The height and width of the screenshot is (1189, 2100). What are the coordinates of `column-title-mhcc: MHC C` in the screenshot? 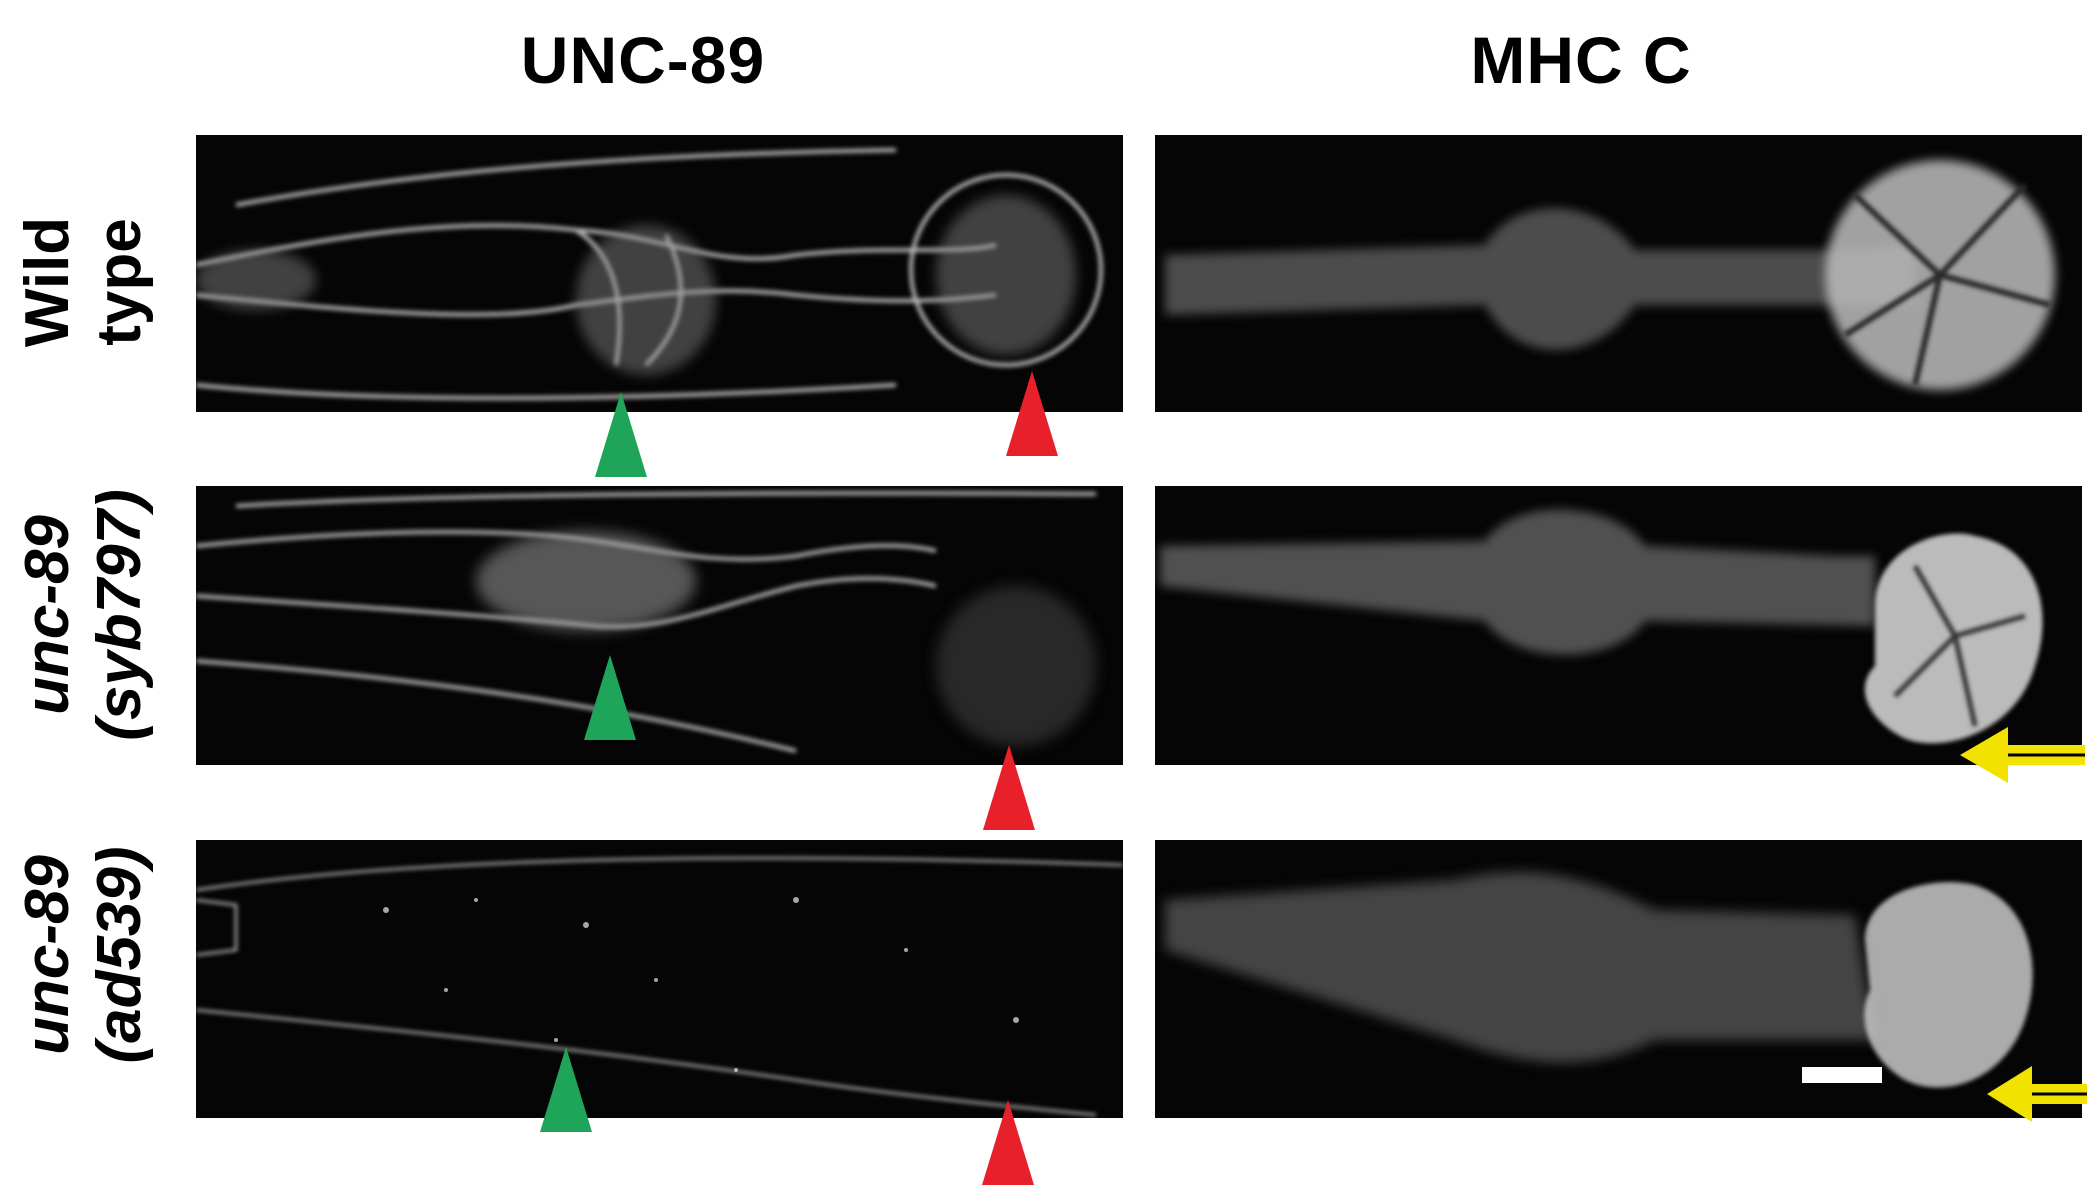 It's located at (1581, 60).